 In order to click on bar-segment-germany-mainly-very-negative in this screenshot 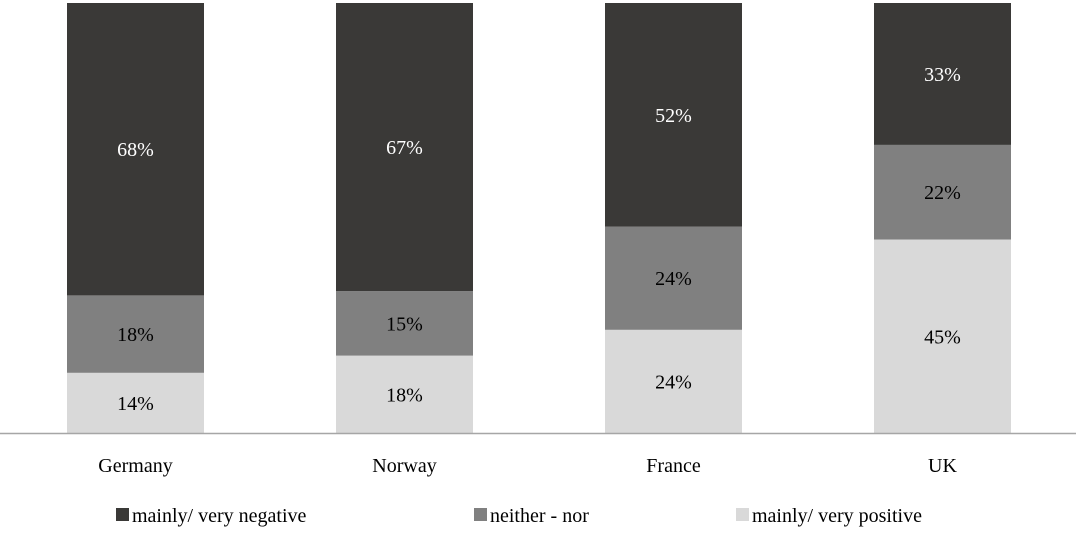, I will do `click(135, 149)`.